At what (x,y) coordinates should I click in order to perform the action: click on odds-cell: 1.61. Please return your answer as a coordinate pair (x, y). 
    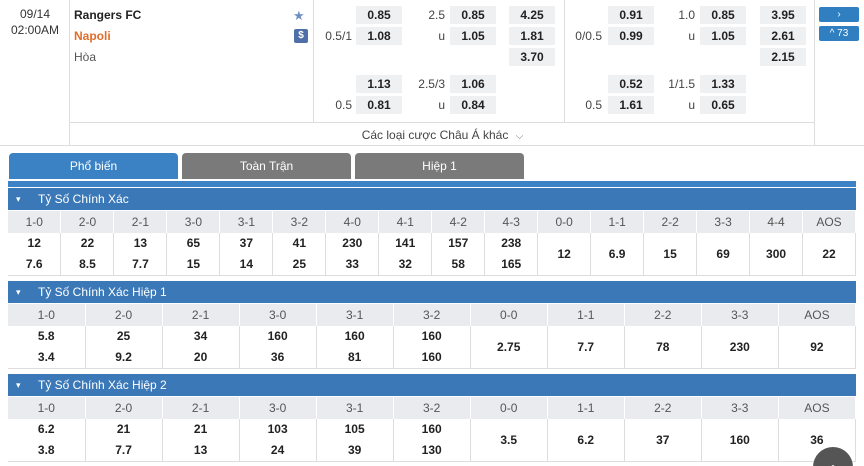
    Looking at the image, I should click on (631, 105).